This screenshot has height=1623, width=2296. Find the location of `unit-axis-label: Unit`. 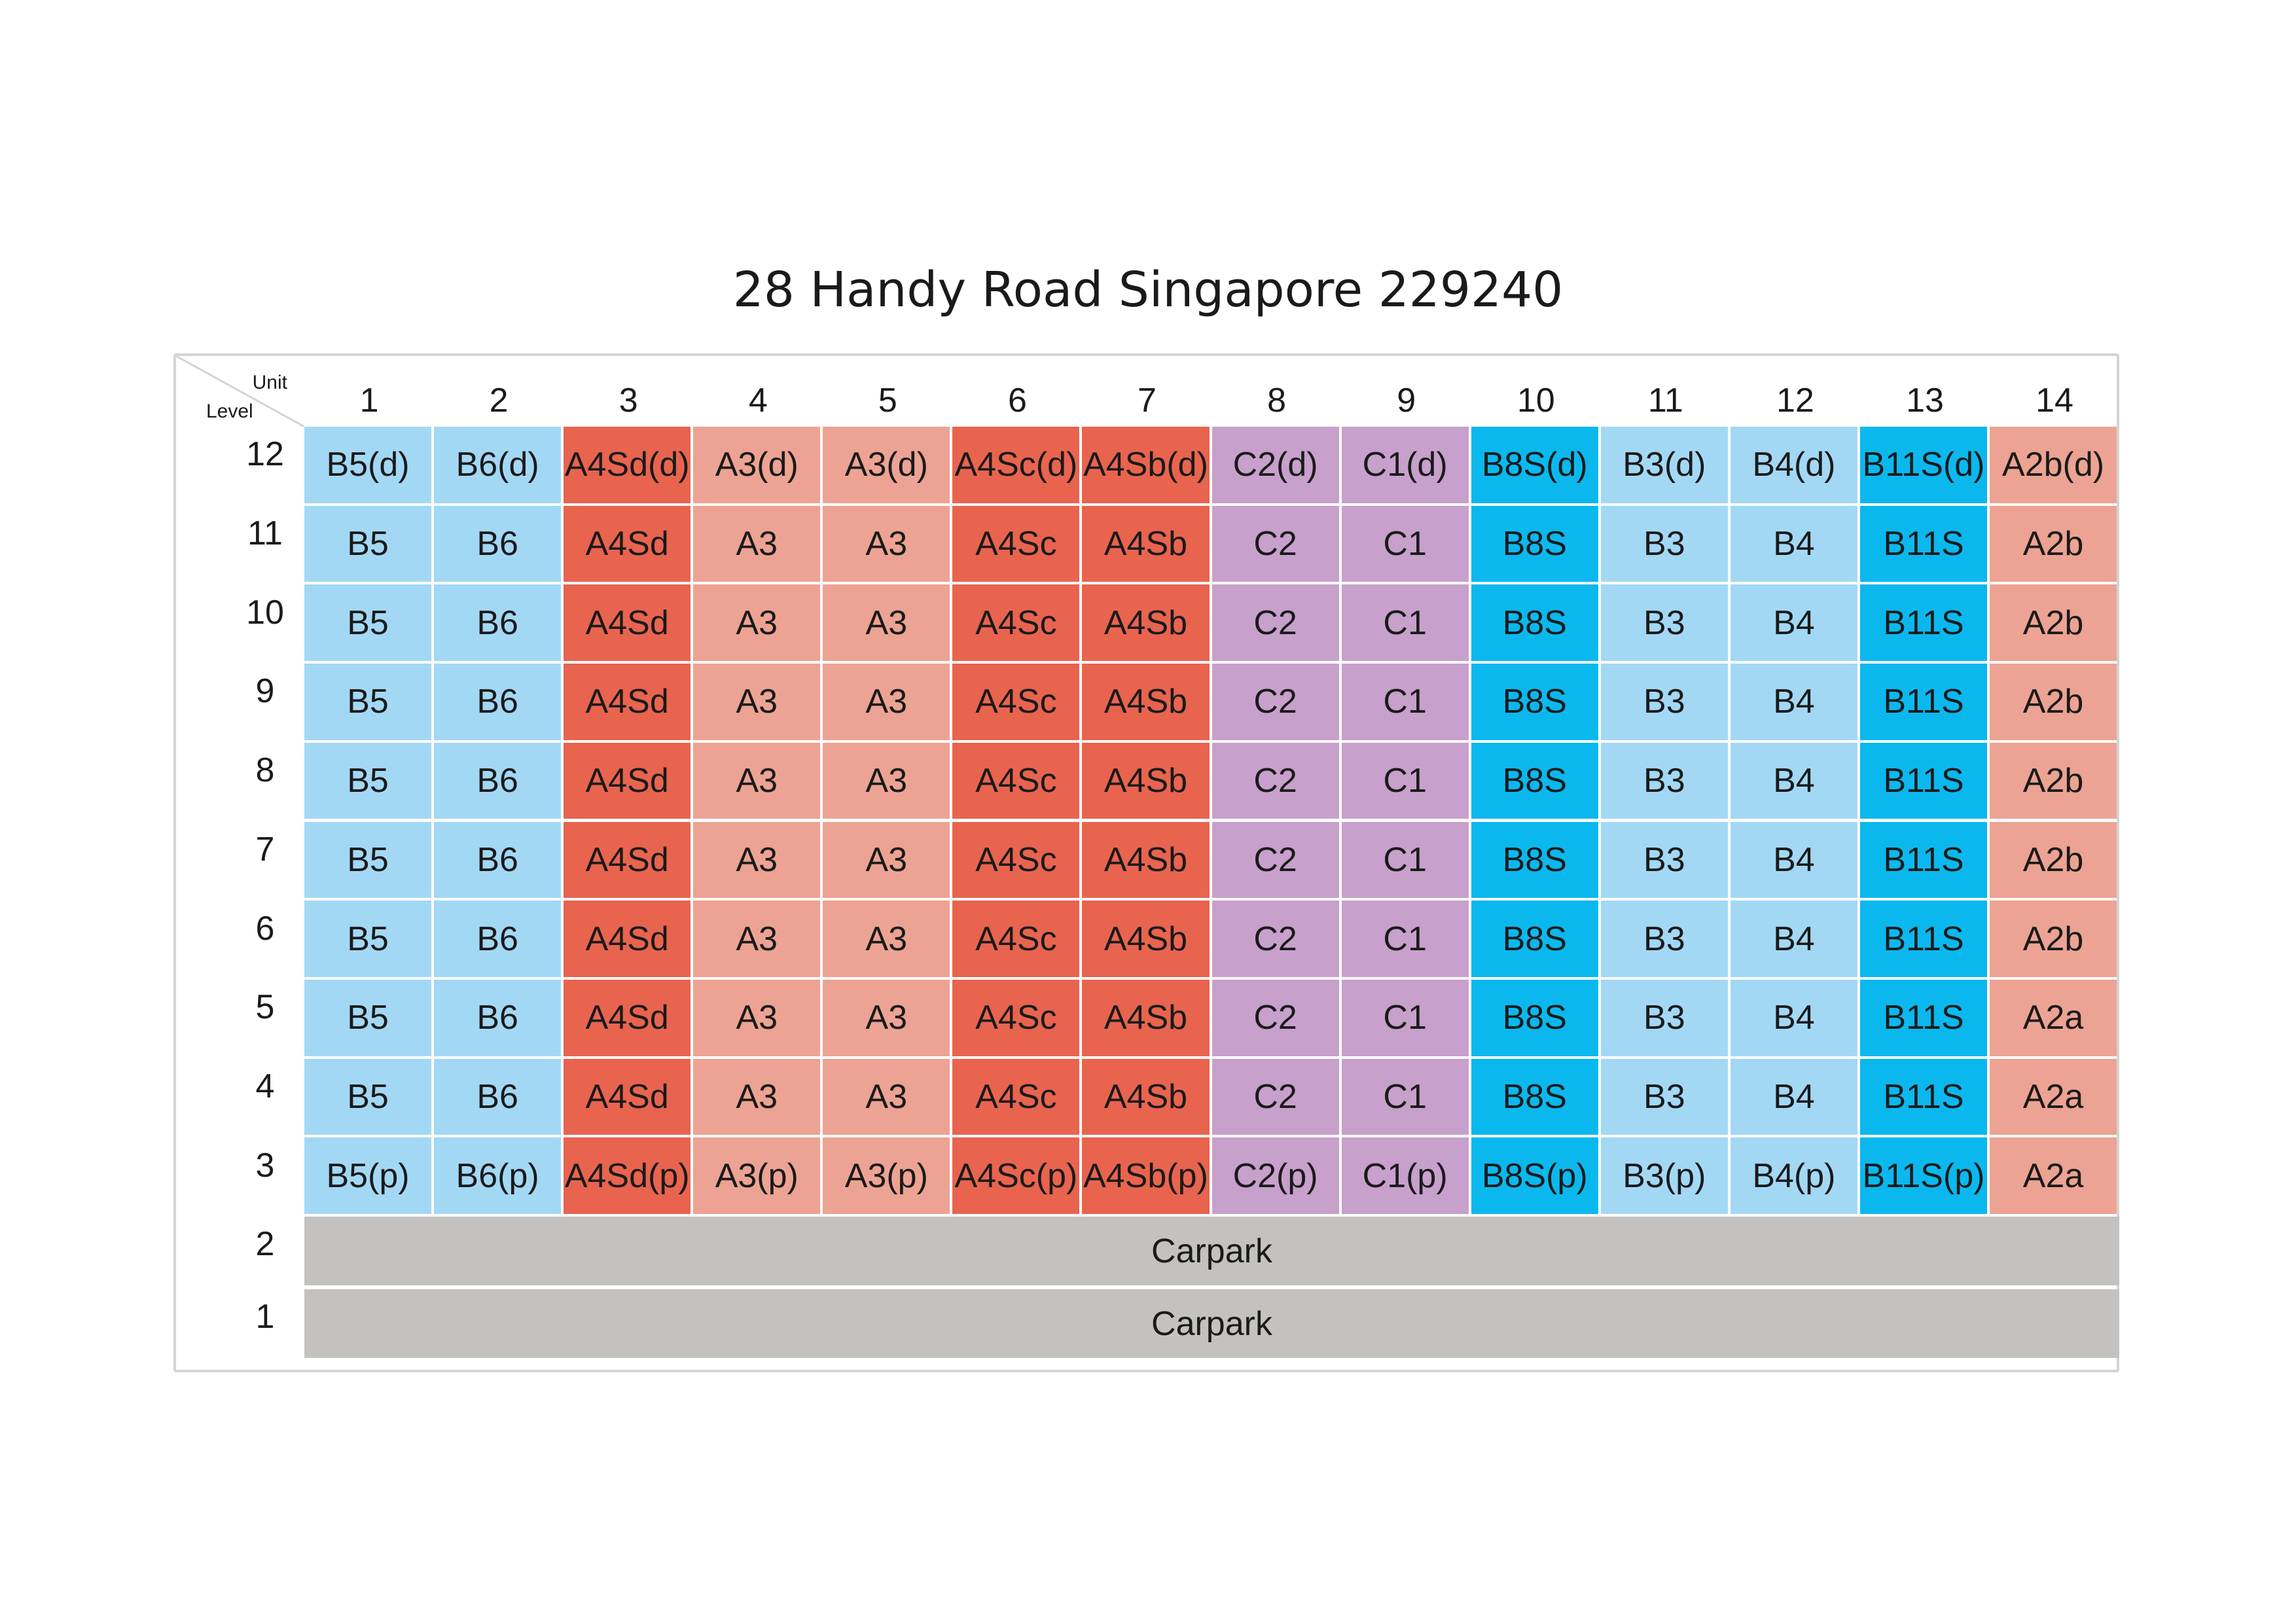

unit-axis-label: Unit is located at coordinates (269, 383).